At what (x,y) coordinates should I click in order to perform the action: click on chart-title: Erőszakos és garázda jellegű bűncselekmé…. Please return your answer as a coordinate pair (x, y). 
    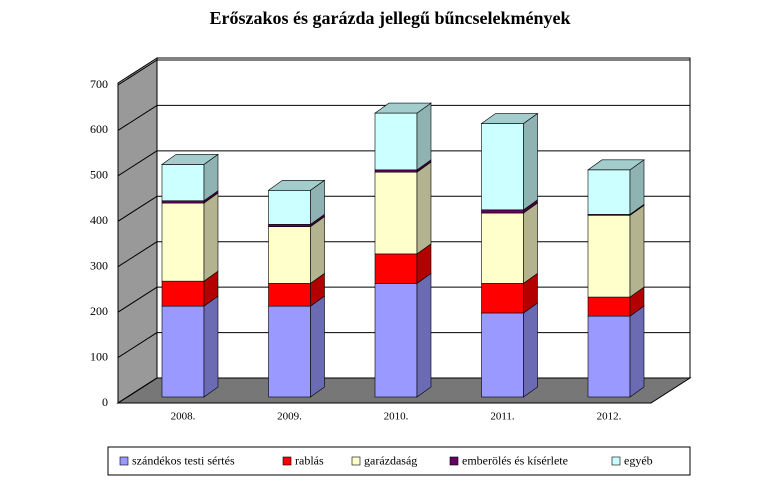
    Looking at the image, I should click on (390, 18).